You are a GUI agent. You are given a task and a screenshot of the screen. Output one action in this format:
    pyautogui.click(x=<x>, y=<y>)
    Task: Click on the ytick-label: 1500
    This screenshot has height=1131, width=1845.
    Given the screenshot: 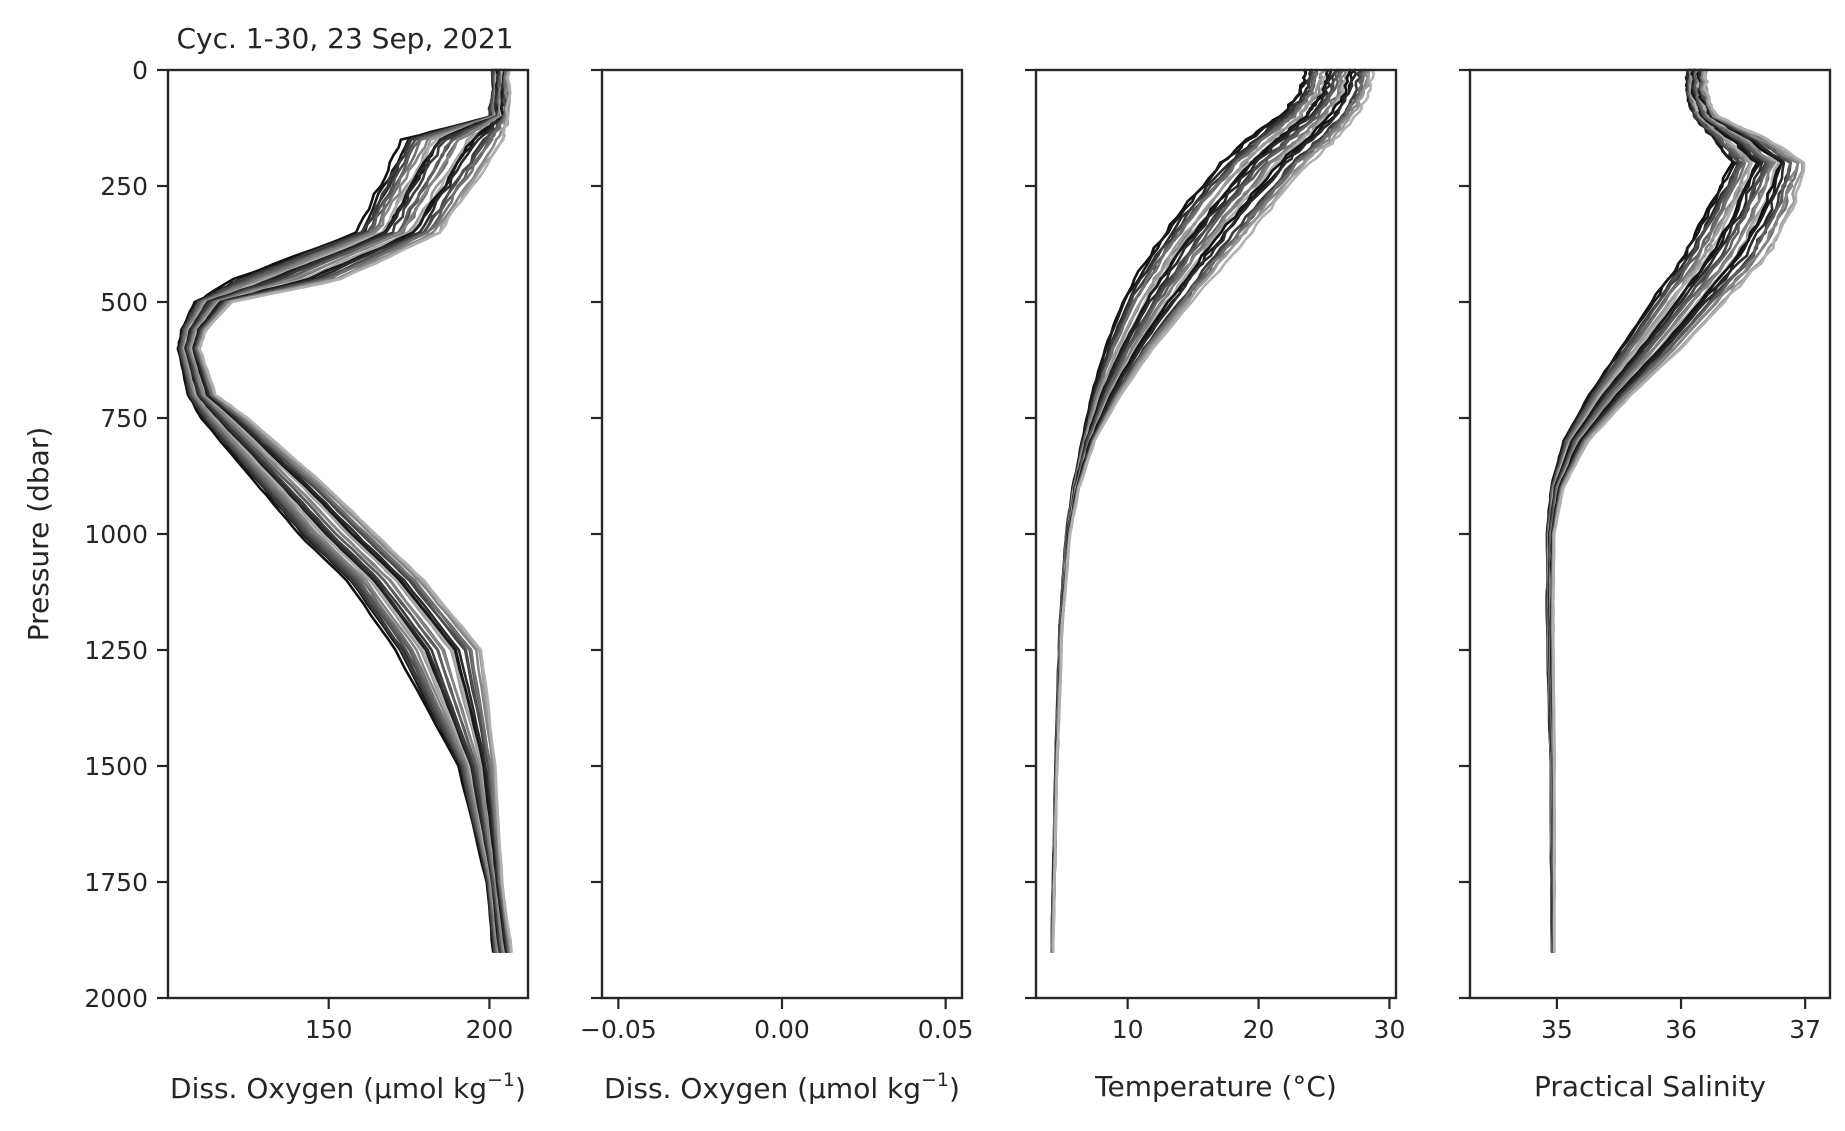 What is the action you would take?
    pyautogui.click(x=116, y=766)
    